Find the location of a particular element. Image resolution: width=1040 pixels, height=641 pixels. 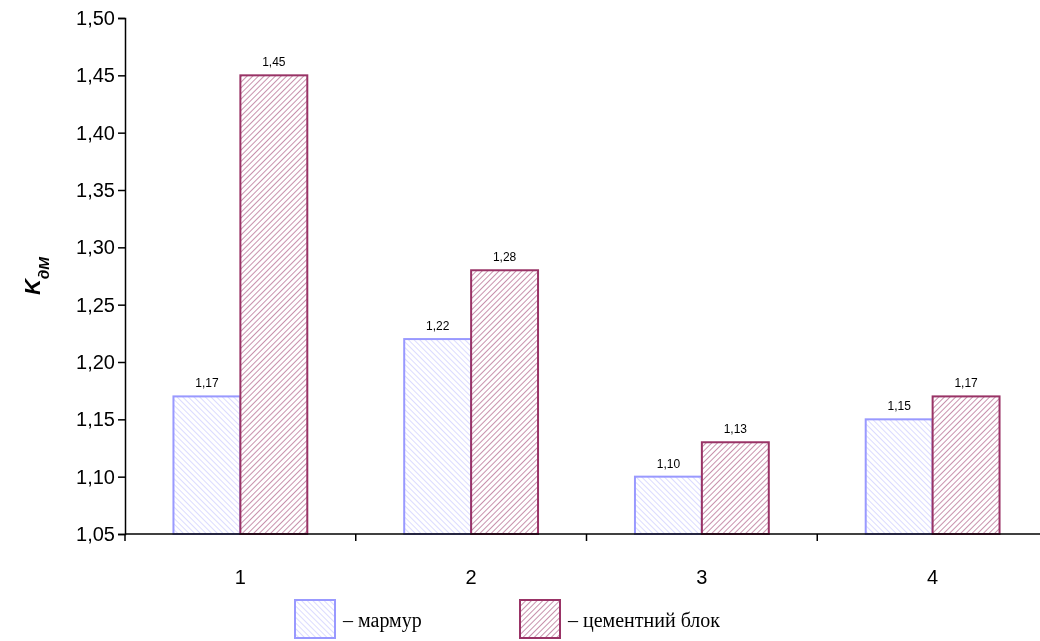

y-tick-label: 1,50 is located at coordinates (95, 17).